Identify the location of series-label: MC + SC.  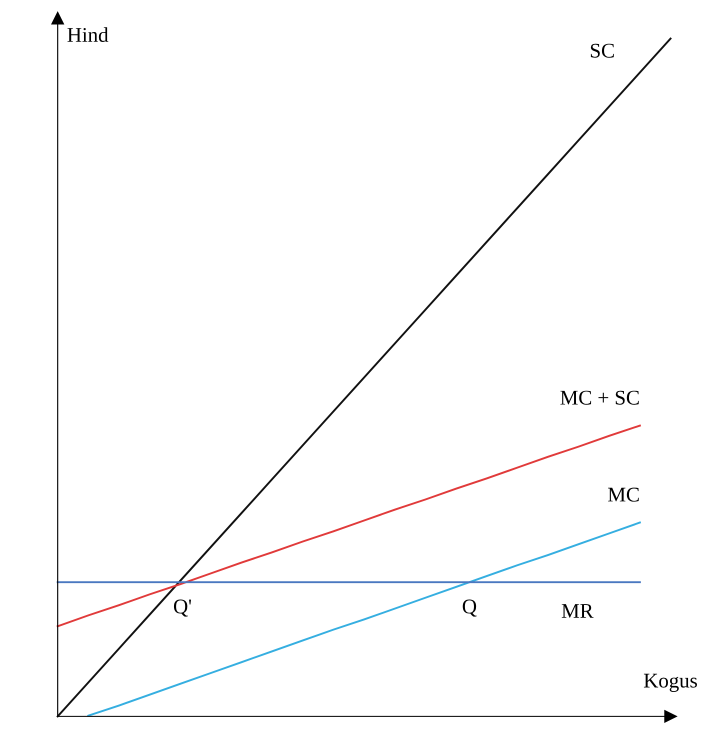
(599, 397).